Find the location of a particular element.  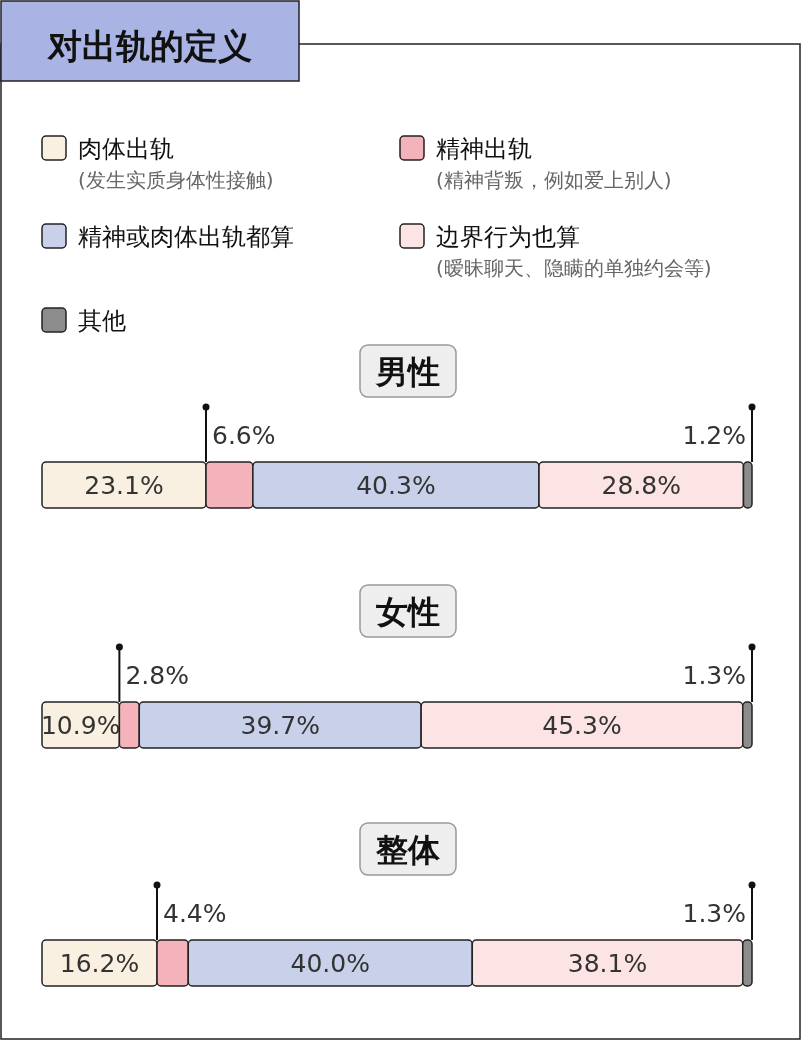

data-label: 1.2% is located at coordinates (714, 435).